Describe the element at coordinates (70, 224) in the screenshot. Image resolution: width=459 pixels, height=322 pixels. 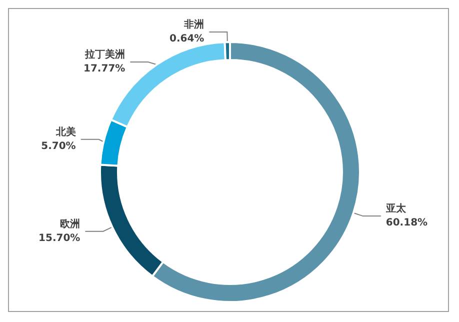
I see `slice-label: 欧洲` at that location.